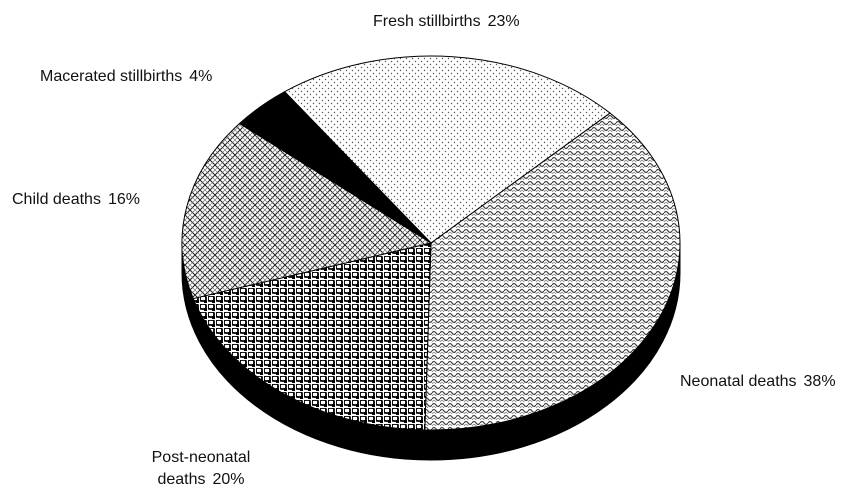 This screenshot has height=488, width=864. Describe the element at coordinates (738, 381) in the screenshot. I see `slice-category: Neonatal deaths` at that location.